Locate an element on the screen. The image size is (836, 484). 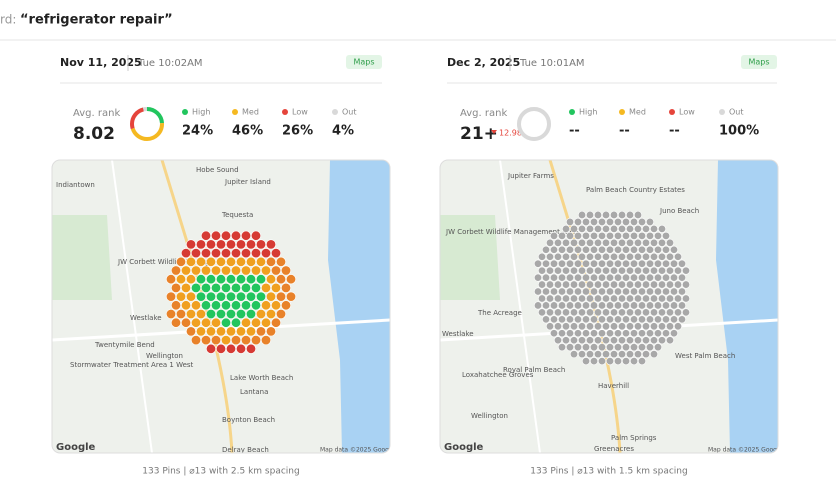
road is located at coordinates (132, 306).